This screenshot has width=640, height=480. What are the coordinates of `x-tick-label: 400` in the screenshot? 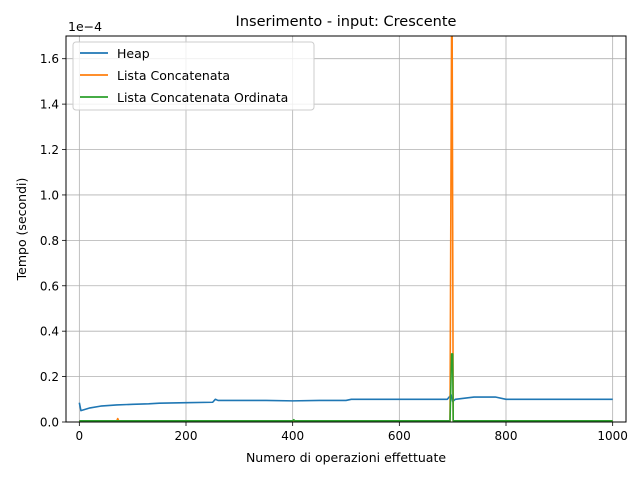 It's located at (292, 436).